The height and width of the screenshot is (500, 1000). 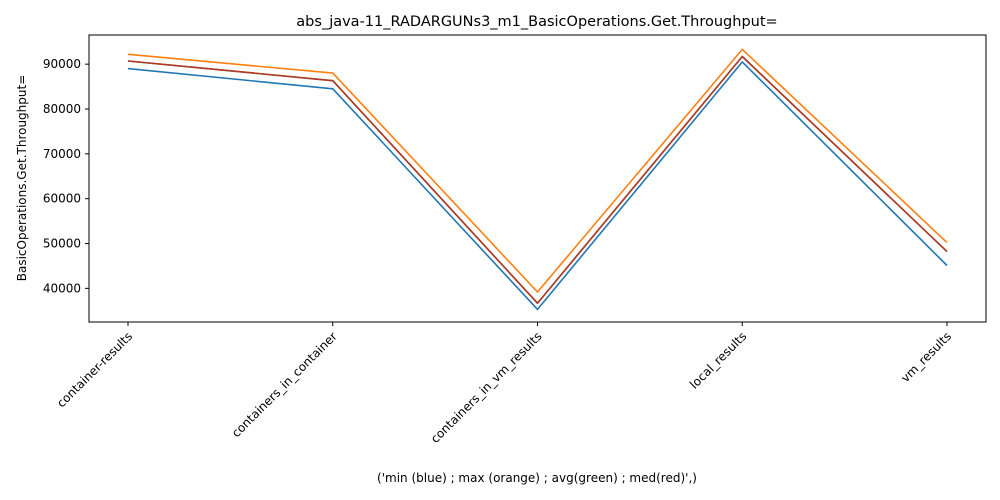 I want to click on y-tick-label: 40000, so click(x=62, y=288).